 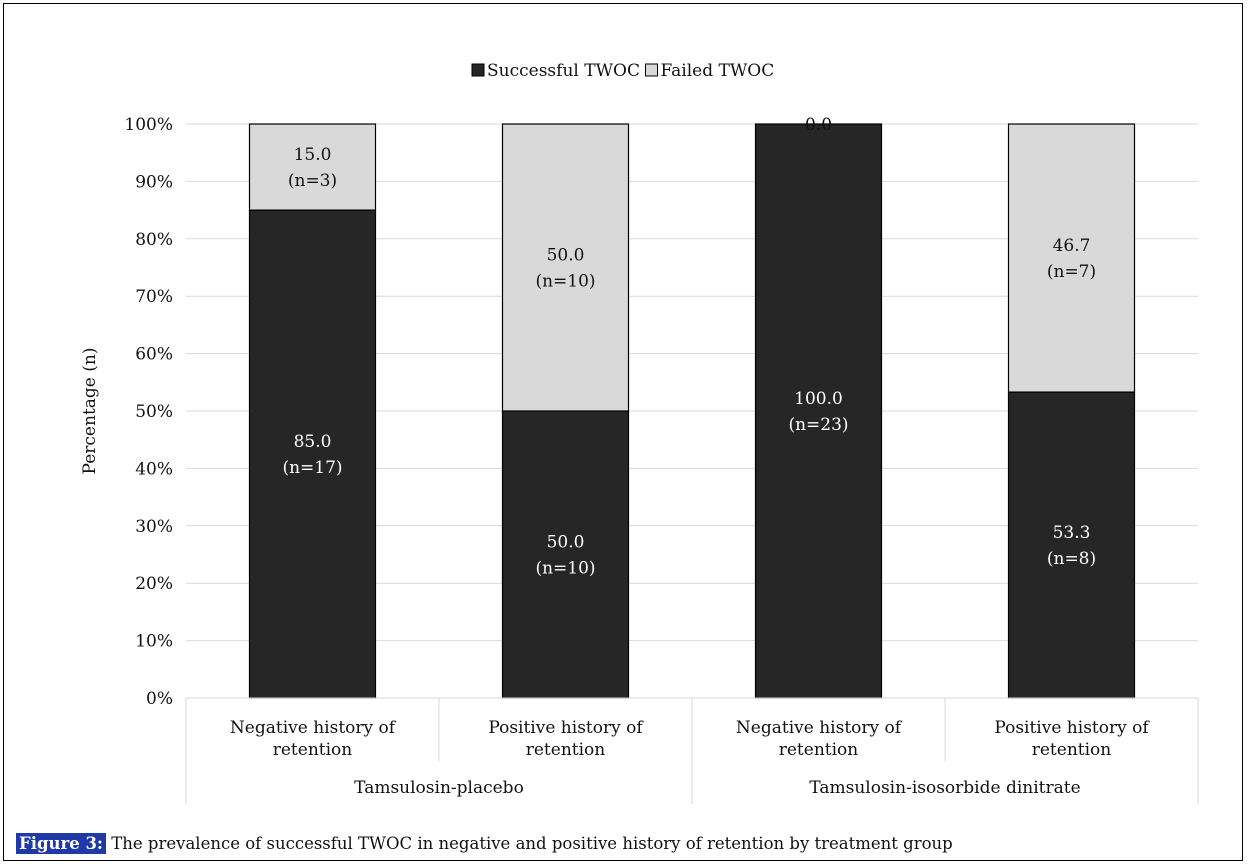 I want to click on legend-label: Failed TWOC, so click(x=718, y=71).